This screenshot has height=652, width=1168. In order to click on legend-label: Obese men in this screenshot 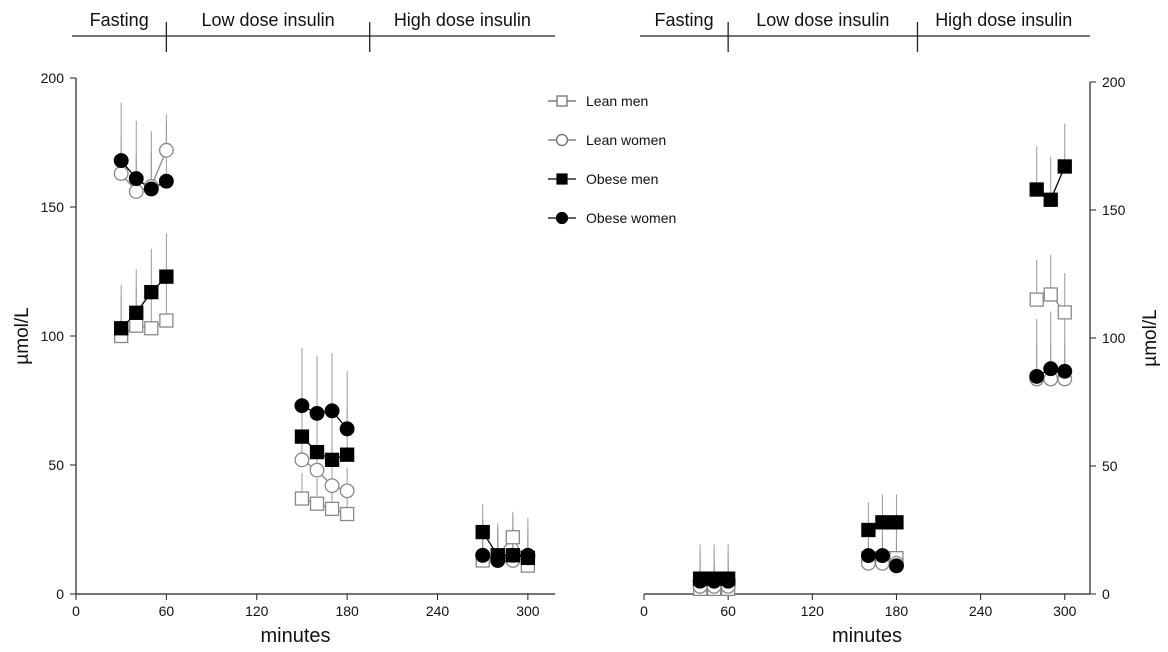, I will do `click(622, 179)`.